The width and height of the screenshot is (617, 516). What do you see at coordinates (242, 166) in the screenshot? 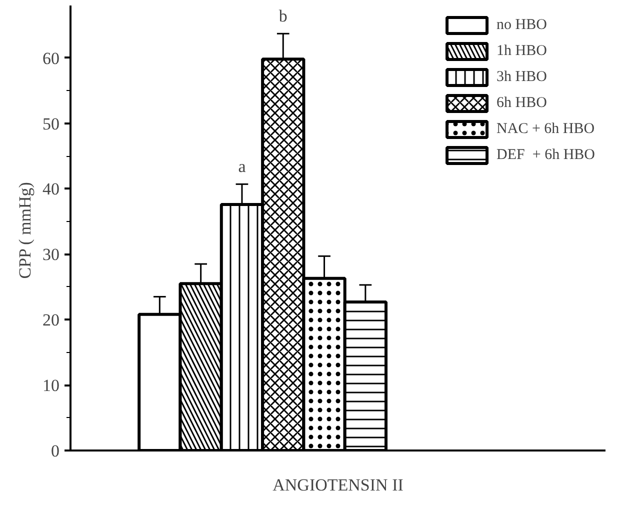
I see `annotation: a` at bounding box center [242, 166].